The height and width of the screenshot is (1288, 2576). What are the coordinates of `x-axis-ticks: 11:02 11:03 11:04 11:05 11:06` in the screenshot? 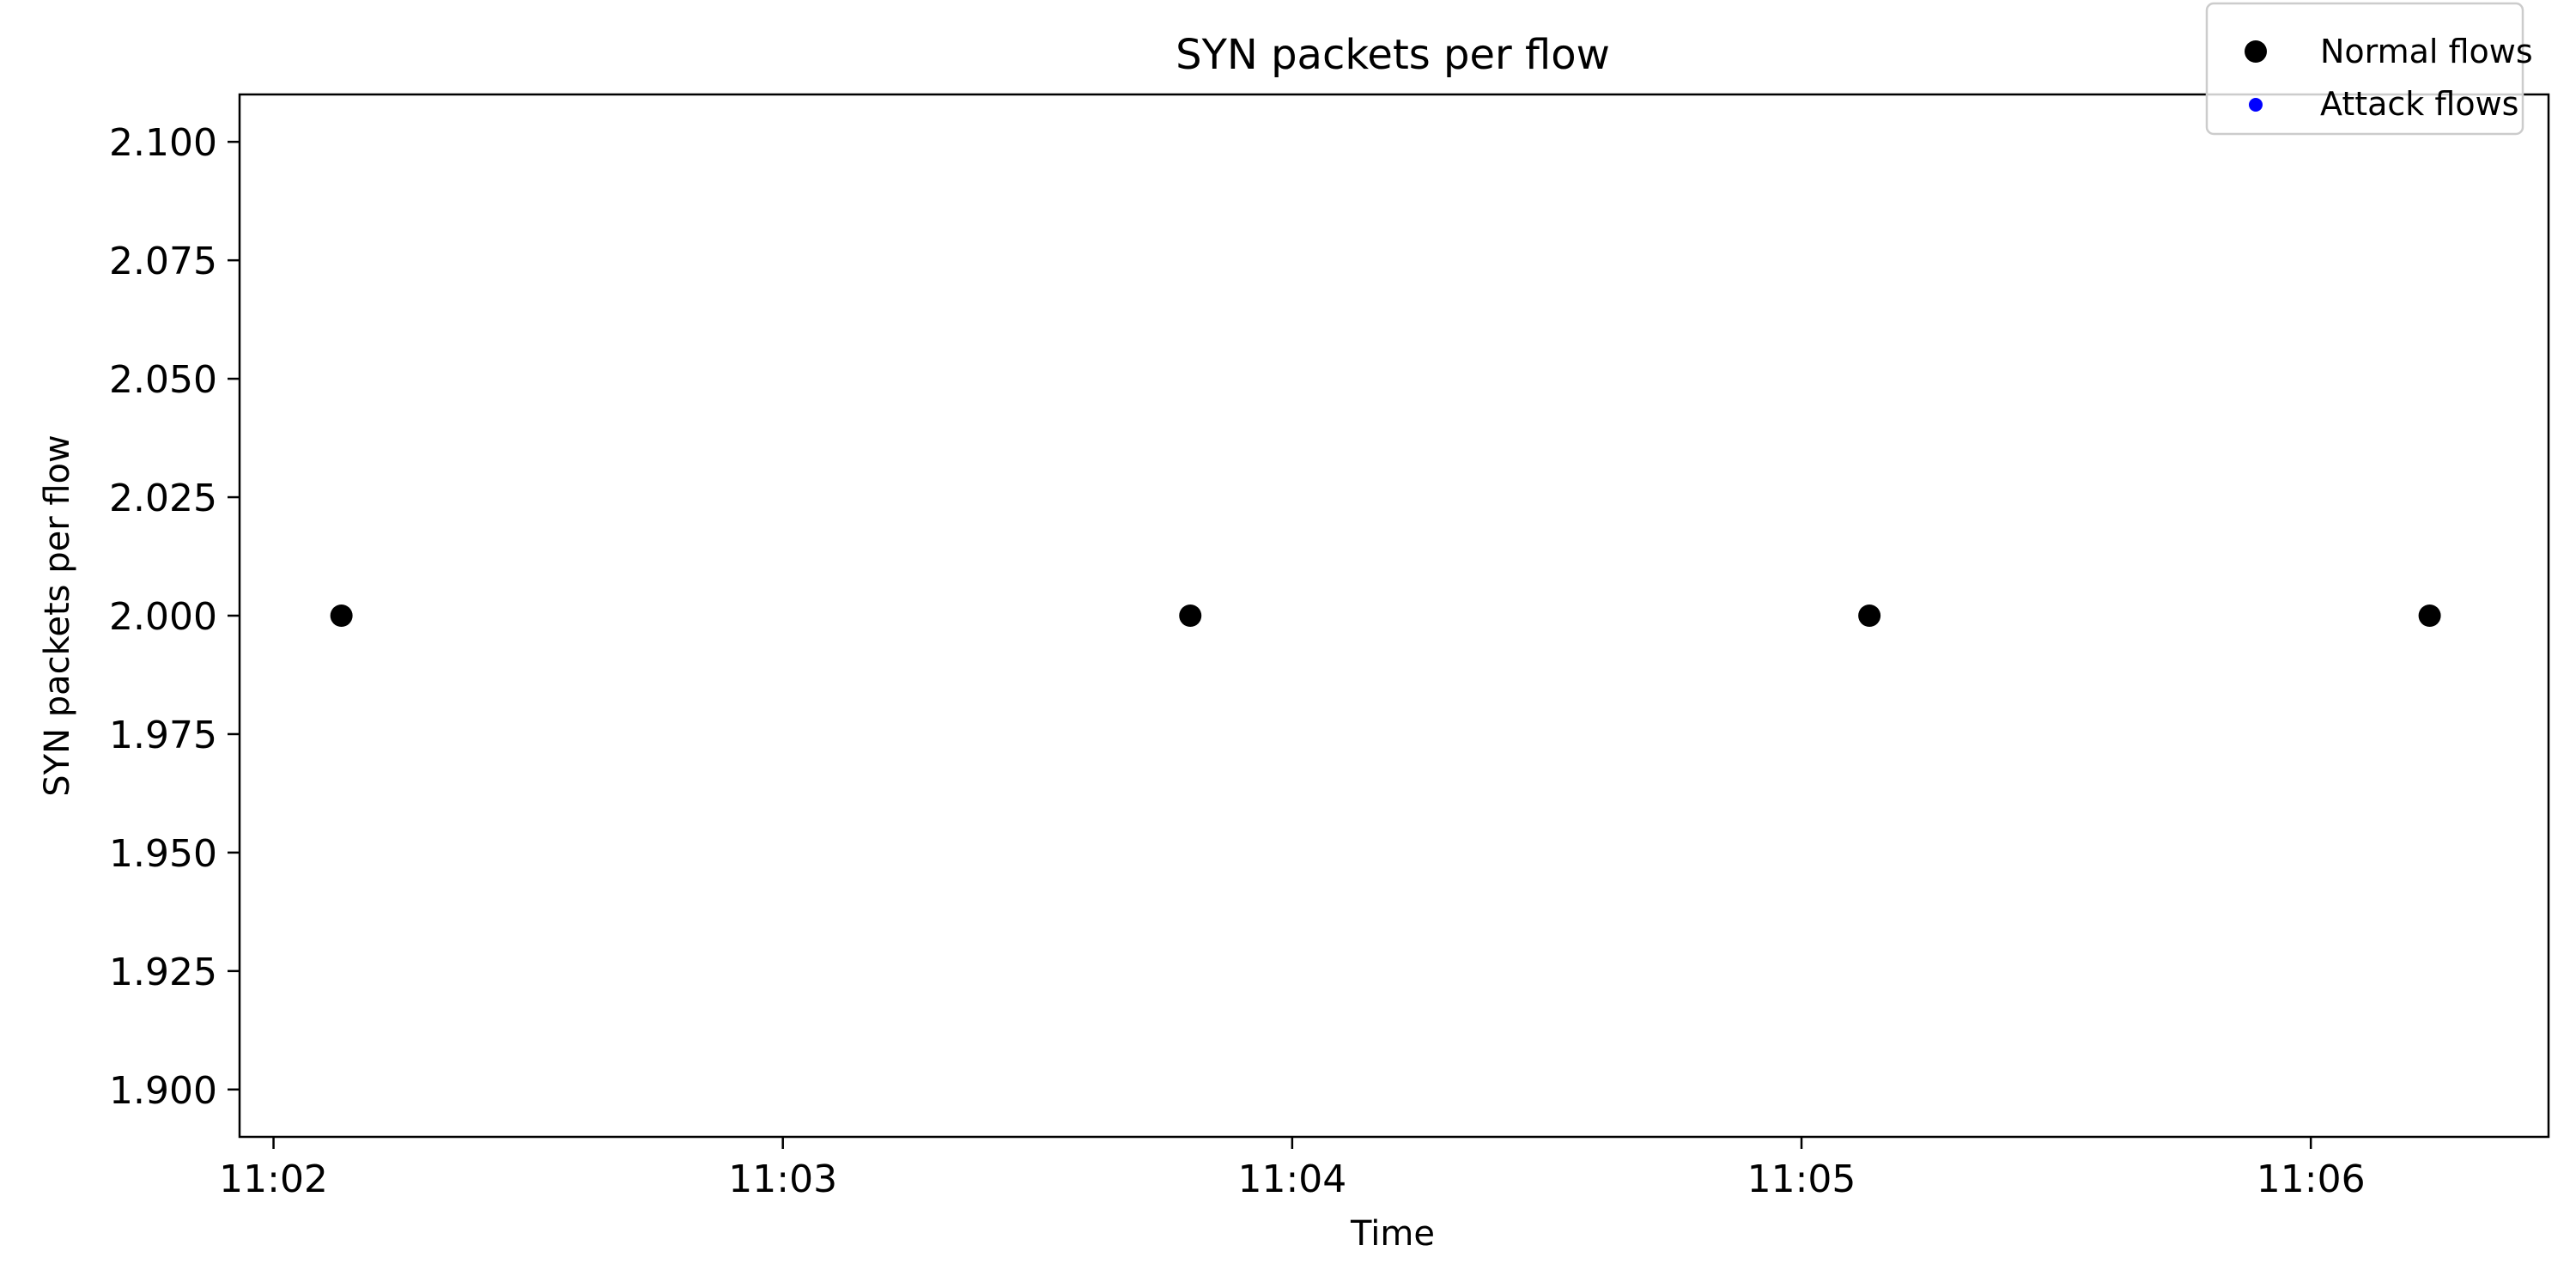 It's located at (1292, 1169).